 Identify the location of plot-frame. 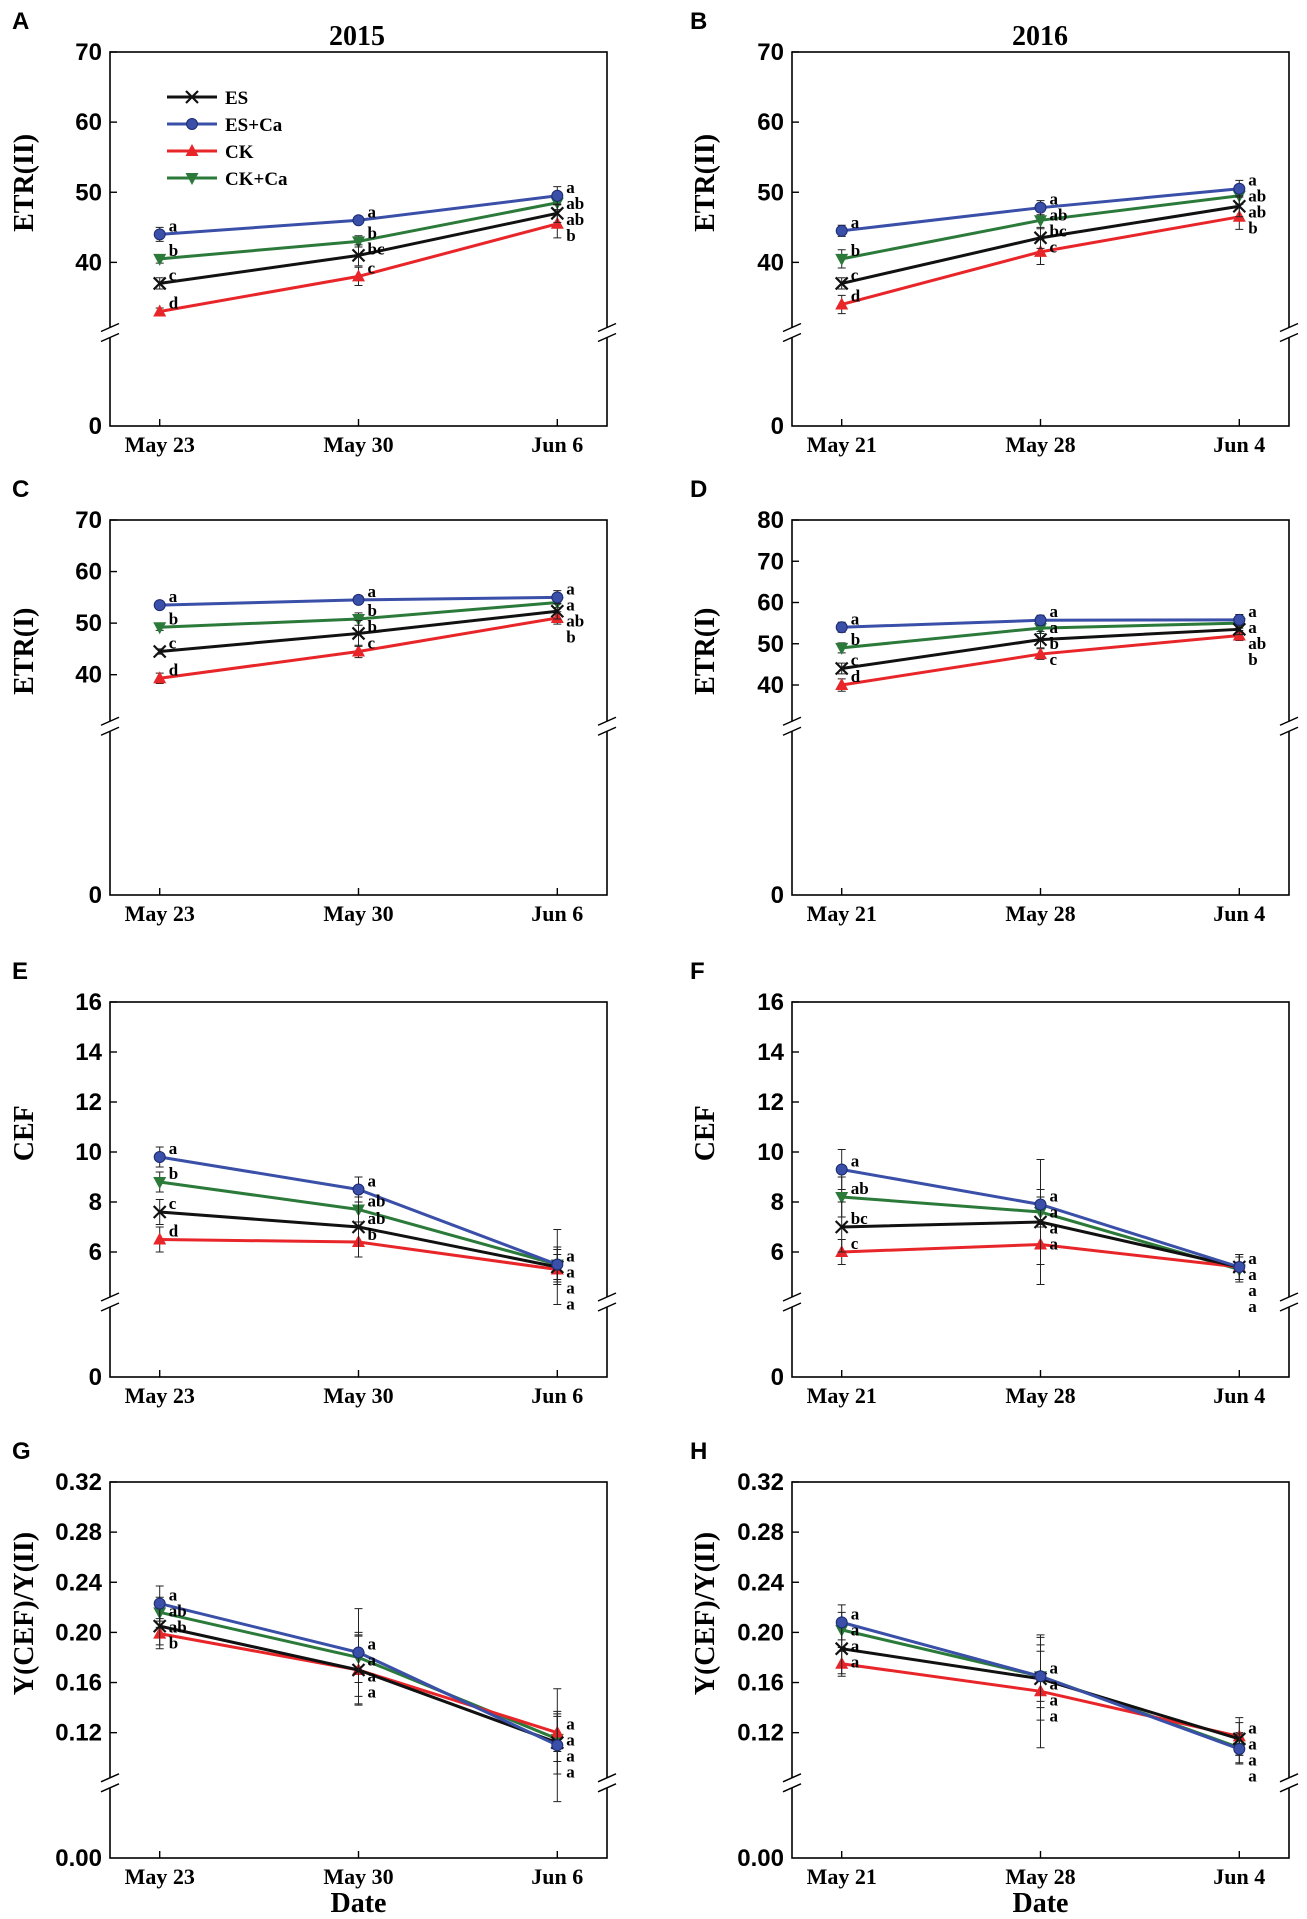
(358, 707).